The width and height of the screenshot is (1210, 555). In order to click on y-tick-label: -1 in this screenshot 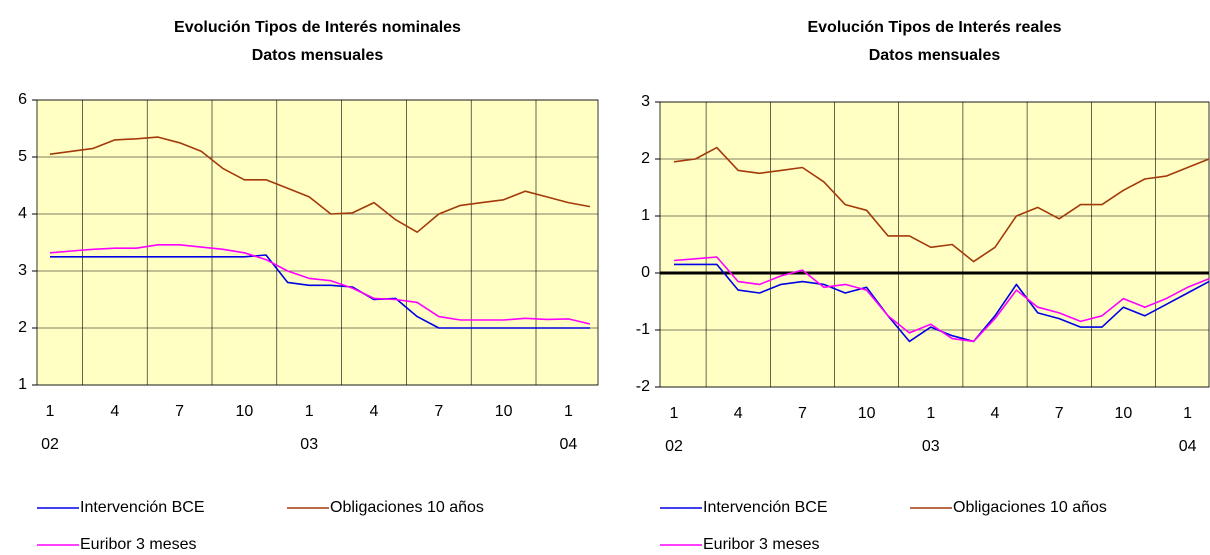, I will do `click(643, 329)`.